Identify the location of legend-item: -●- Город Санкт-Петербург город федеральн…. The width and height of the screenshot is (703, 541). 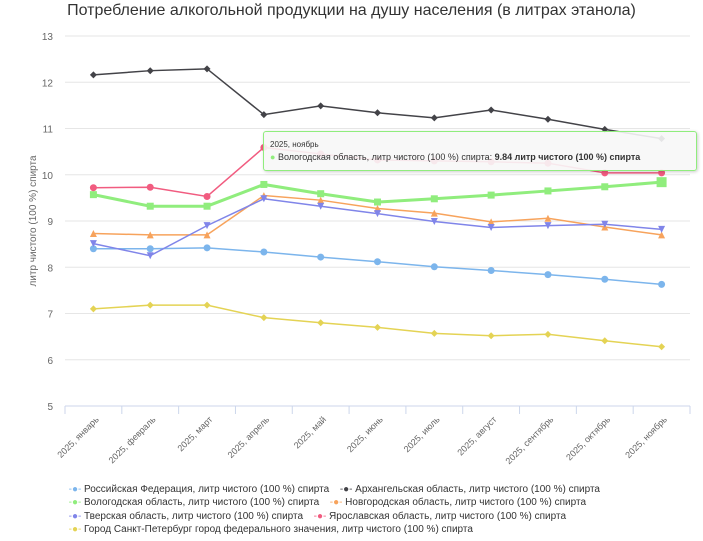
(270, 529).